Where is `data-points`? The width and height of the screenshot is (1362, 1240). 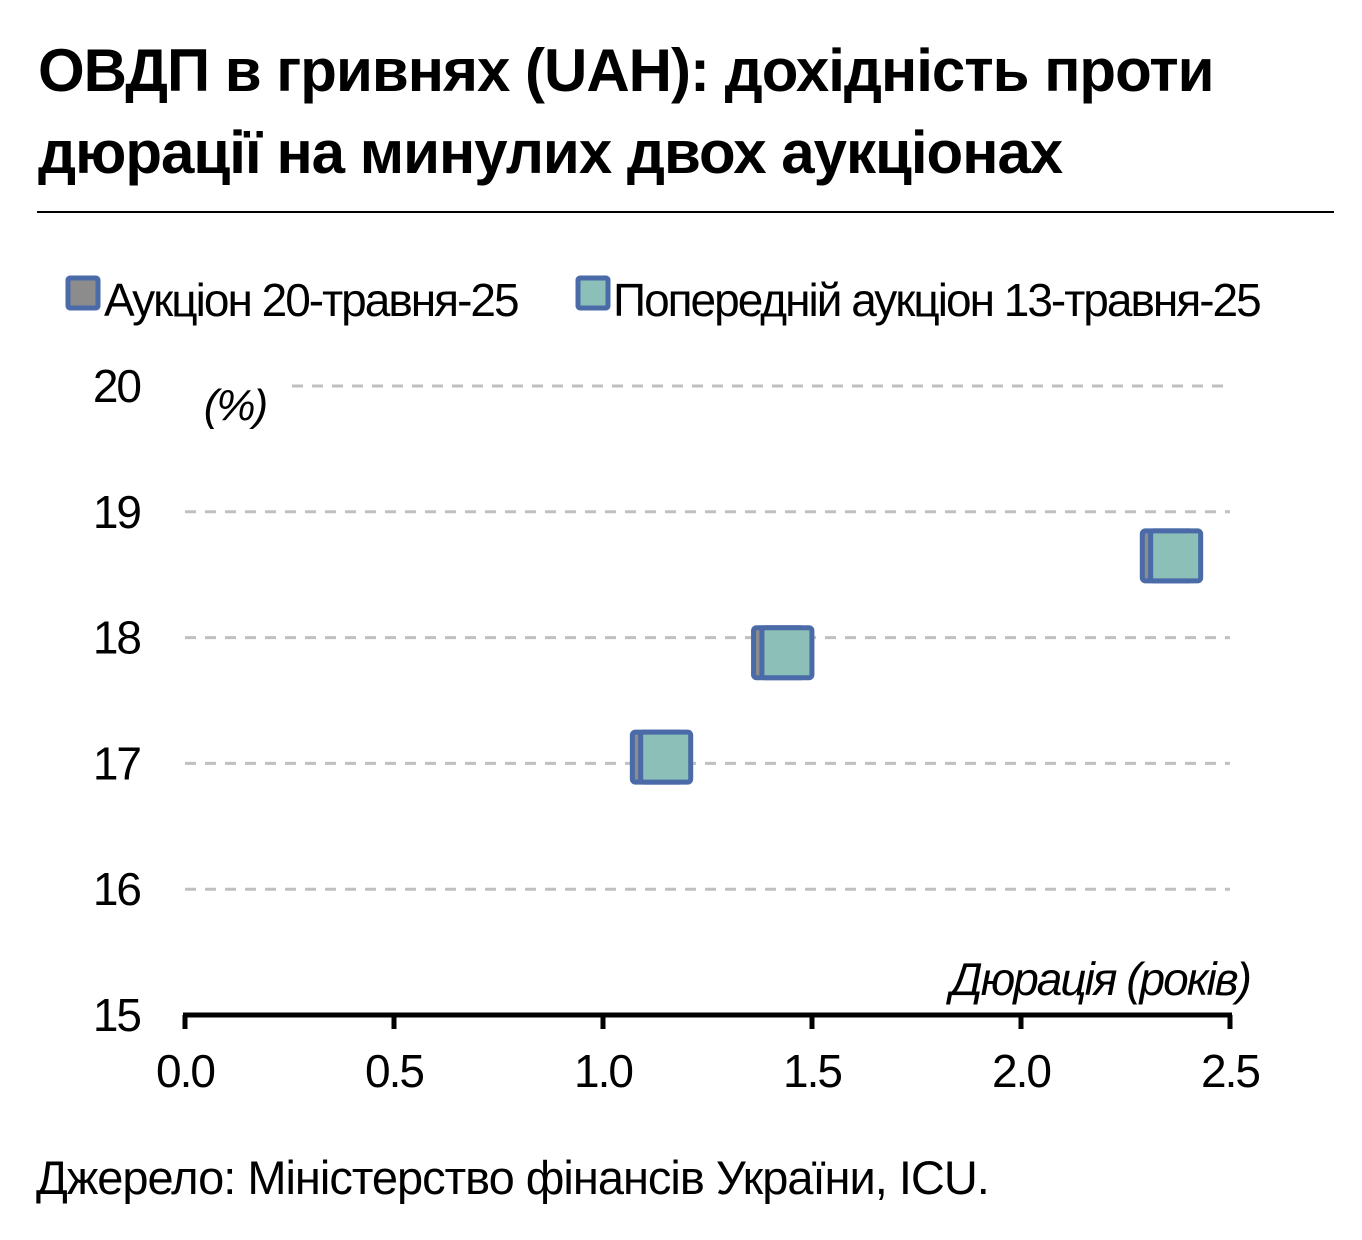 data-points is located at coordinates (916, 656).